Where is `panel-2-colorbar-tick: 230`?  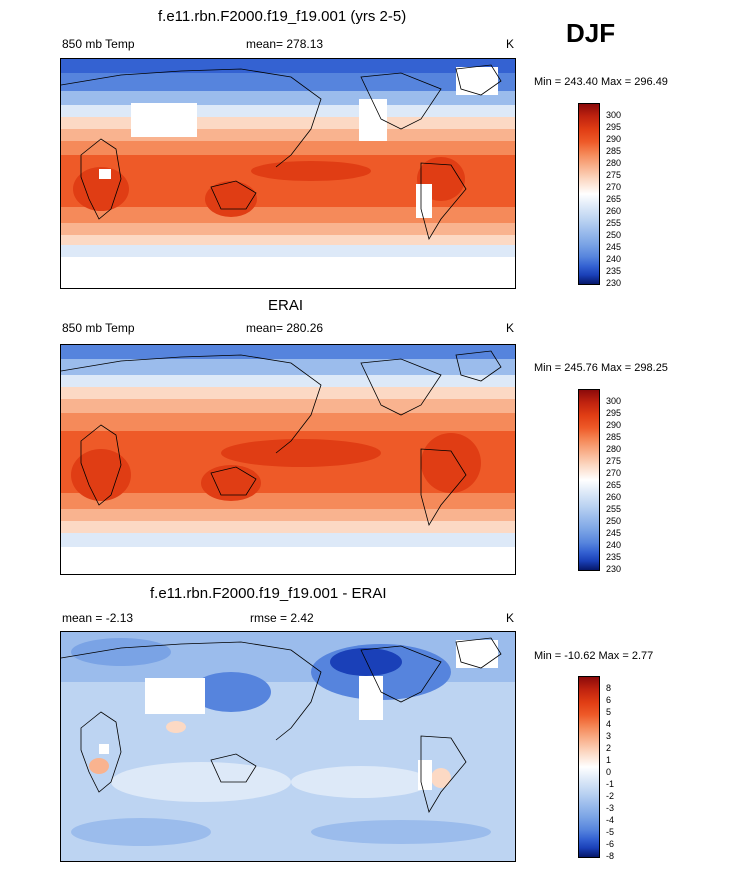
panel-2-colorbar-tick: 230 is located at coordinates (614, 569).